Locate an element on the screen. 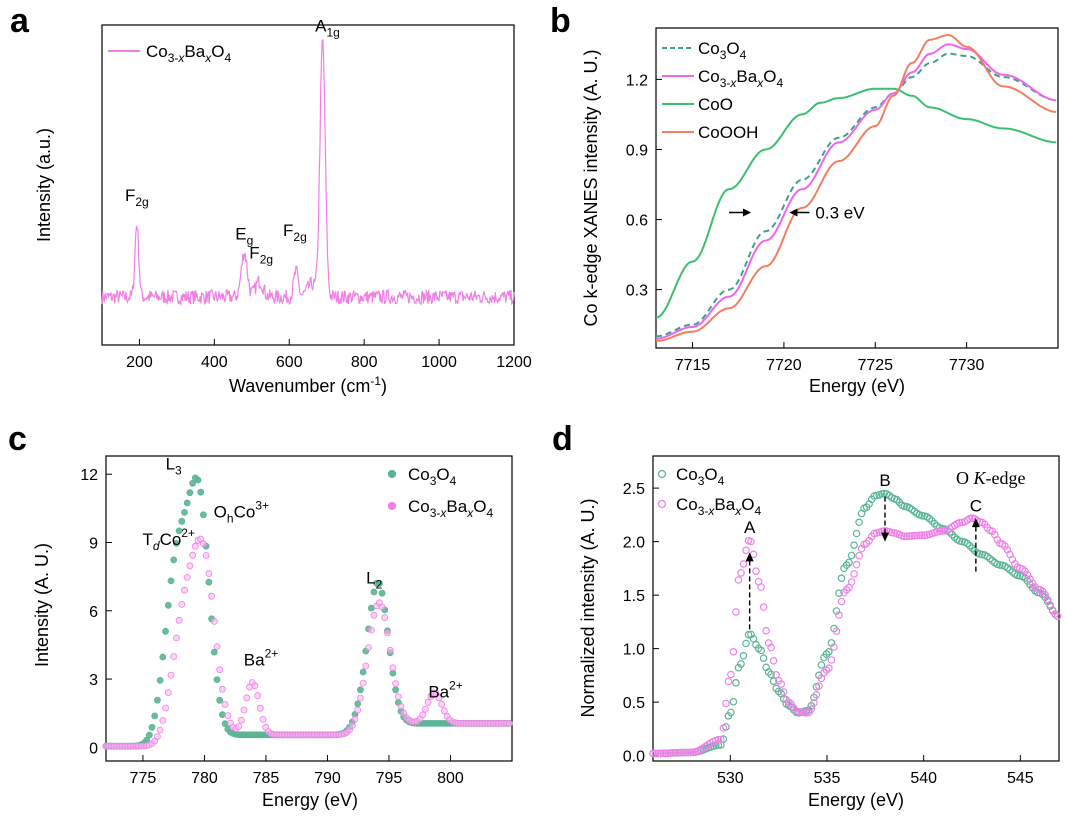 The height and width of the screenshot is (821, 1080). panel-b-x-tick-label: 7725 is located at coordinates (875, 365).